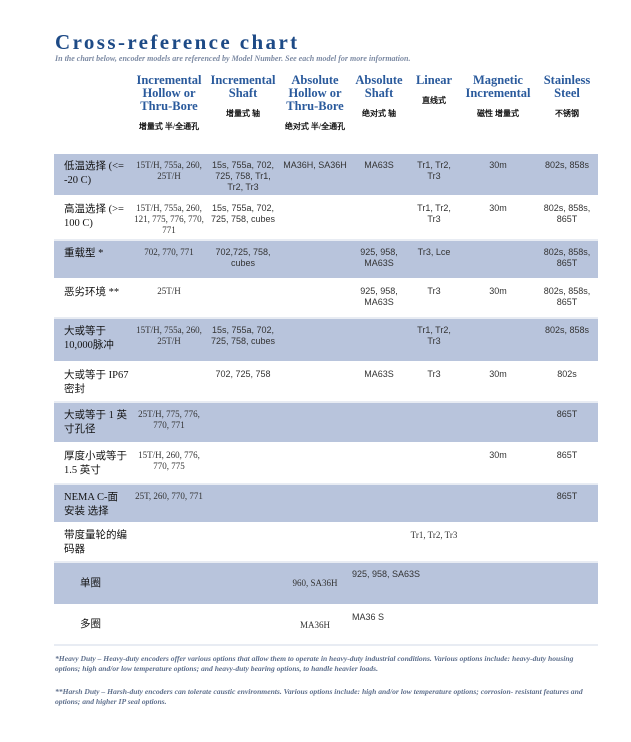 The width and height of the screenshot is (631, 742). What do you see at coordinates (93, 114) in the screenshot?
I see `corner-cell` at bounding box center [93, 114].